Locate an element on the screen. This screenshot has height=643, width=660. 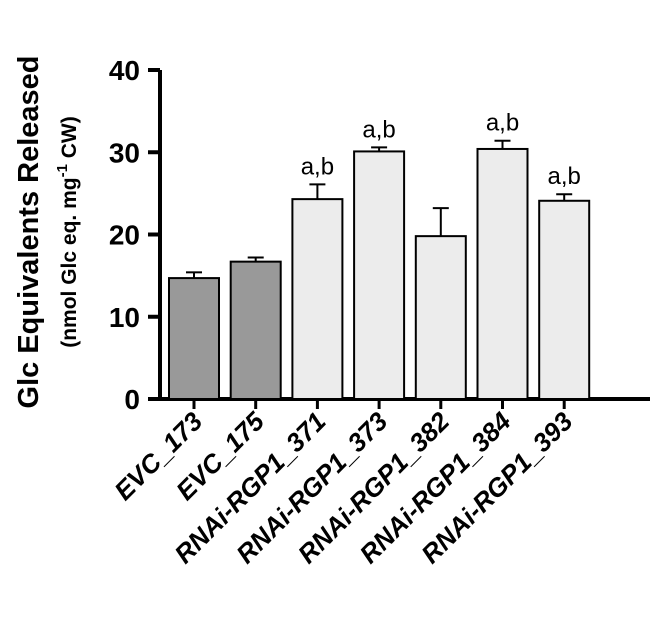
y-tick-labels: 0 10 20 30 40 is located at coordinates (124, 235).